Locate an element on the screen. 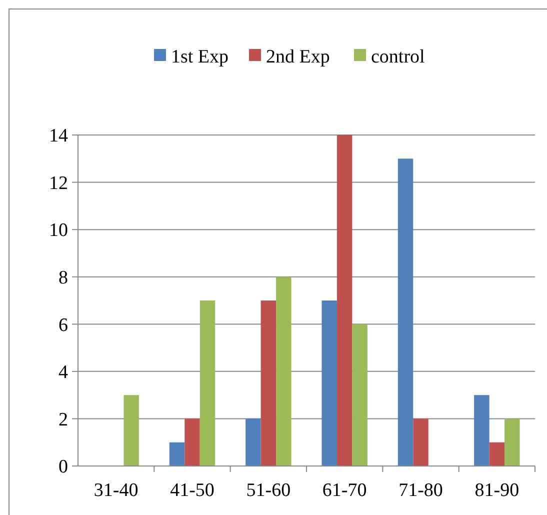  y-tick-label: 6 is located at coordinates (63, 325).